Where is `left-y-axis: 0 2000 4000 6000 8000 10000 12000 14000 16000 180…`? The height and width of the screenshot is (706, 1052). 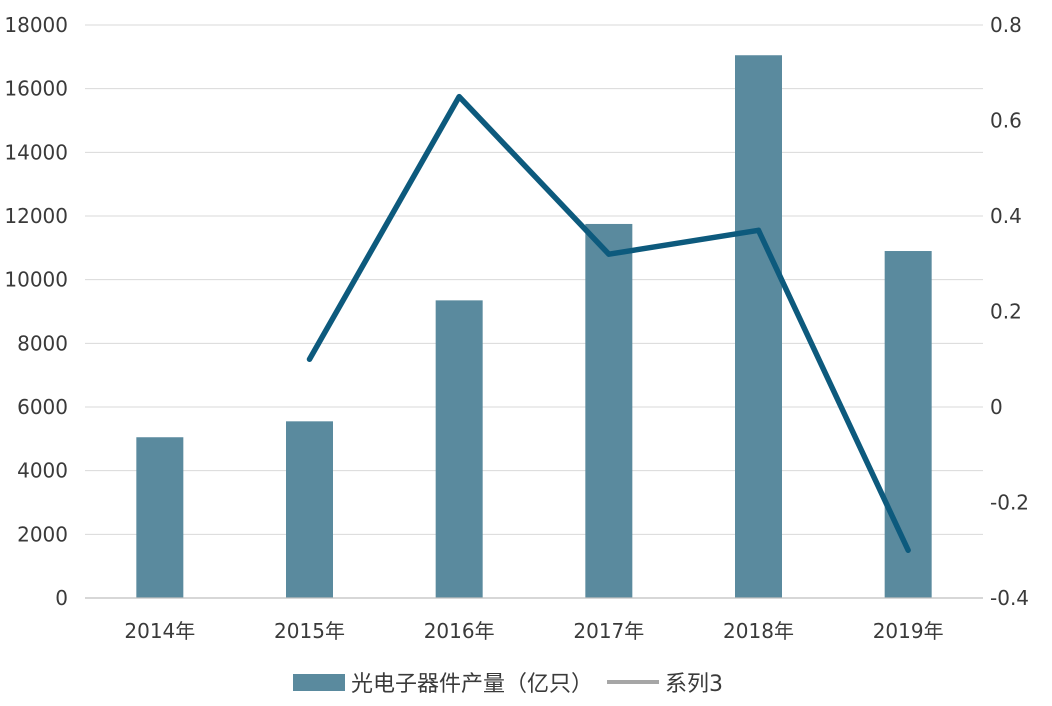
left-y-axis: 0 2000 4000 6000 8000 10000 12000 14000 16000 180… is located at coordinates (36, 311).